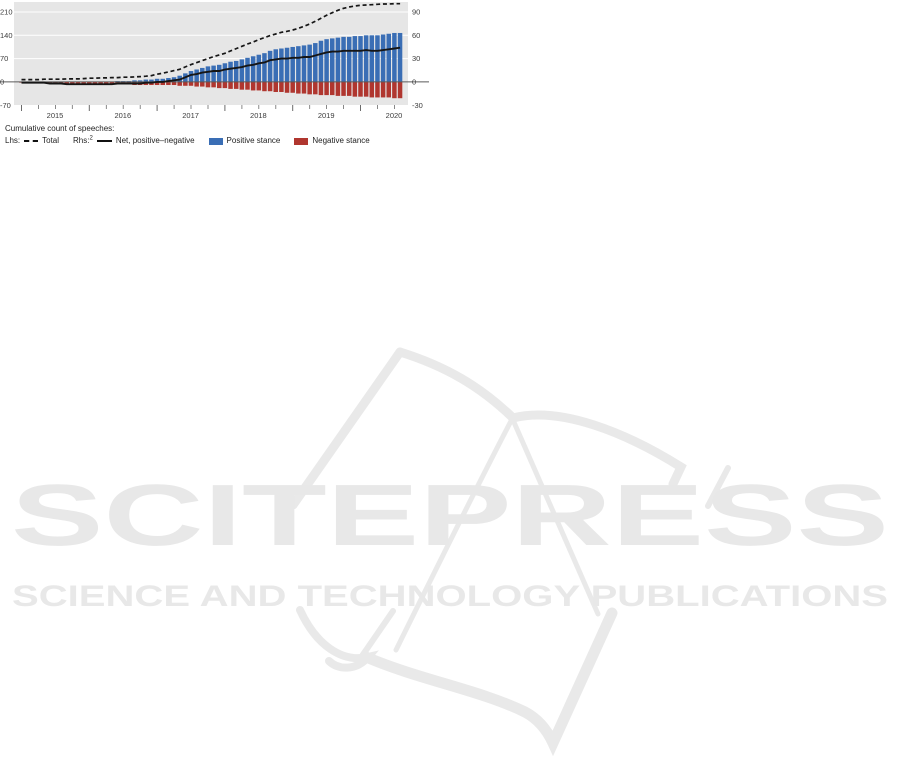 Image resolution: width=901 pixels, height=779 pixels. I want to click on watermark-title: SCITEPRESS, so click(450, 515).